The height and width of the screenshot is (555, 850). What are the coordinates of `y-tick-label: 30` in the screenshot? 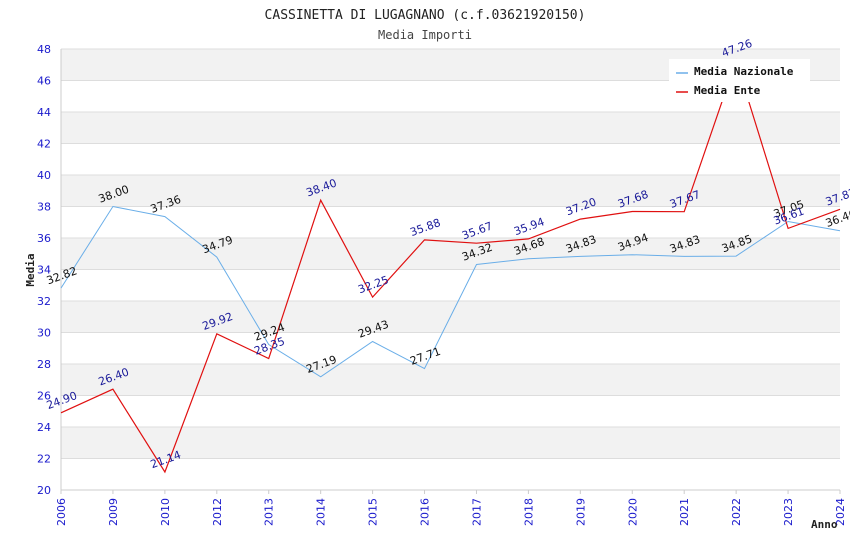 It's located at (44, 333).